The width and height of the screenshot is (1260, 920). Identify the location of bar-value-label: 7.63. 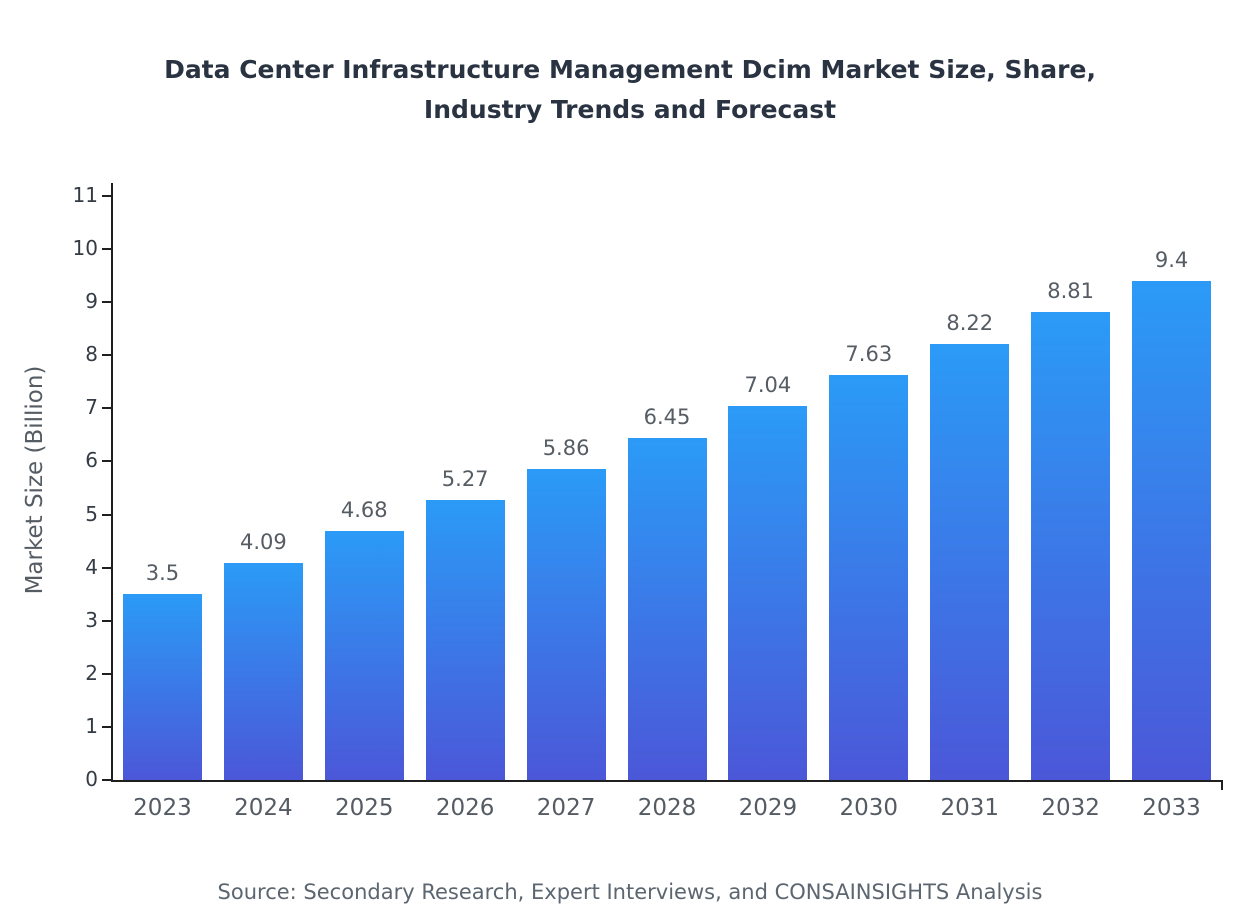
(869, 353).